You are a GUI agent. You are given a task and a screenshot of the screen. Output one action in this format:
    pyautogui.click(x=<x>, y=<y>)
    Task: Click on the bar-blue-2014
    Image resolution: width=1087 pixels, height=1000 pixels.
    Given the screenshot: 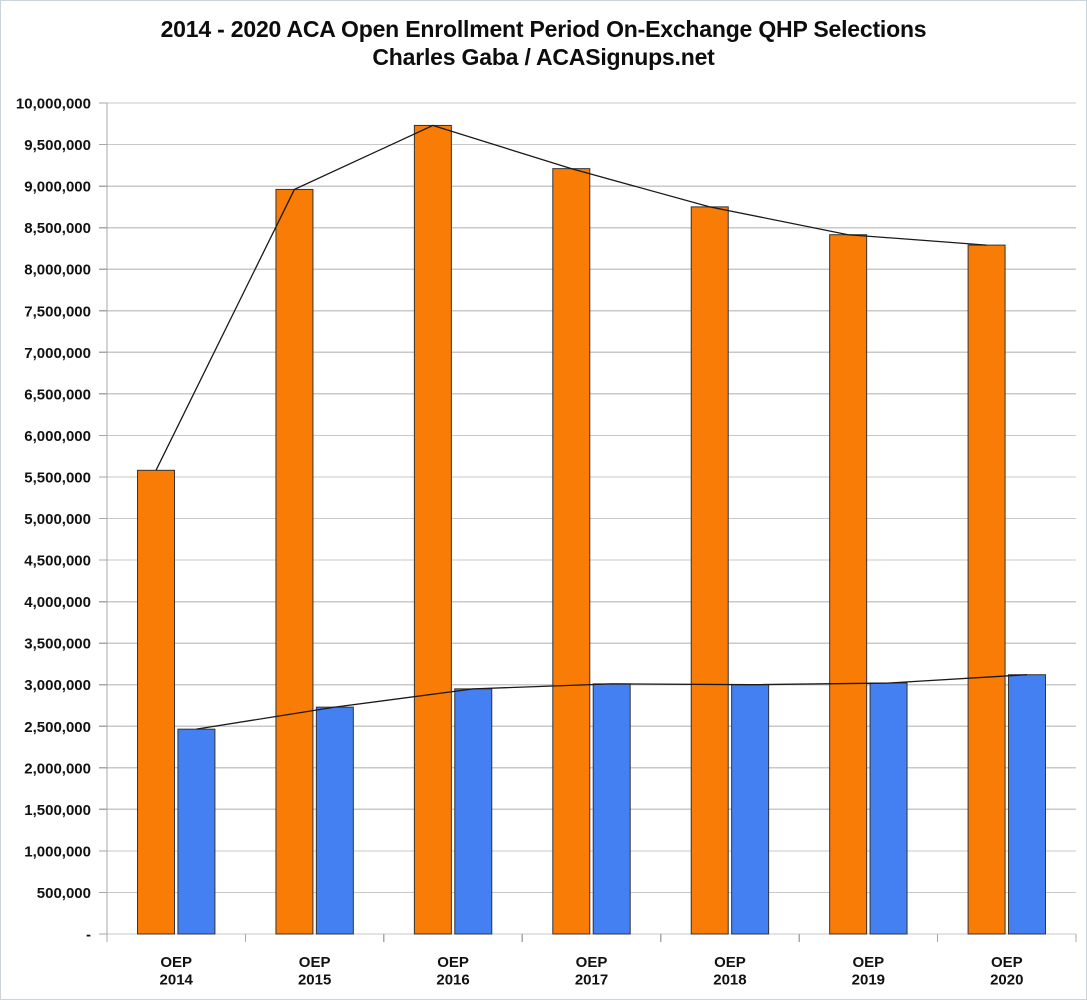 What is the action you would take?
    pyautogui.click(x=196, y=831)
    